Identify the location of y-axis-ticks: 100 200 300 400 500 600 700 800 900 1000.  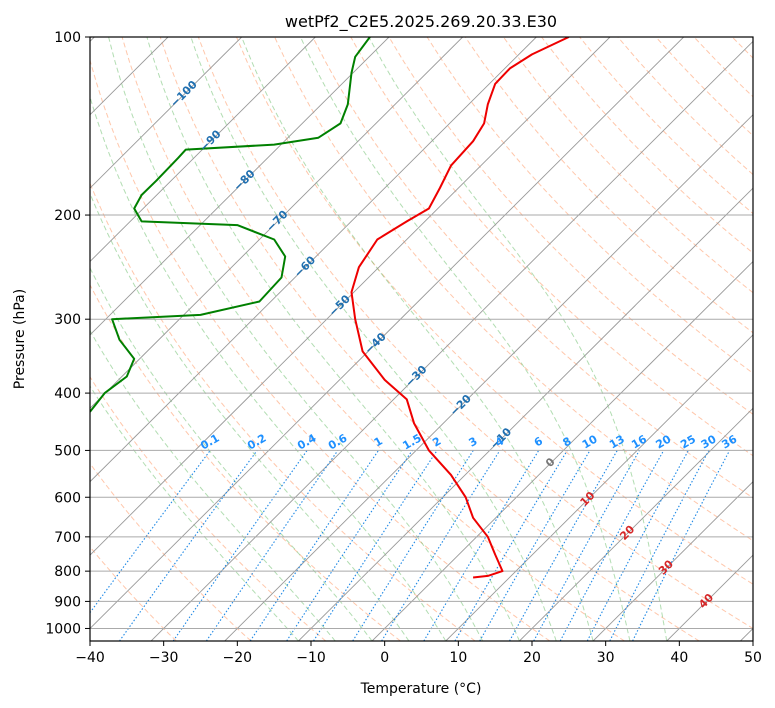
(67, 333).